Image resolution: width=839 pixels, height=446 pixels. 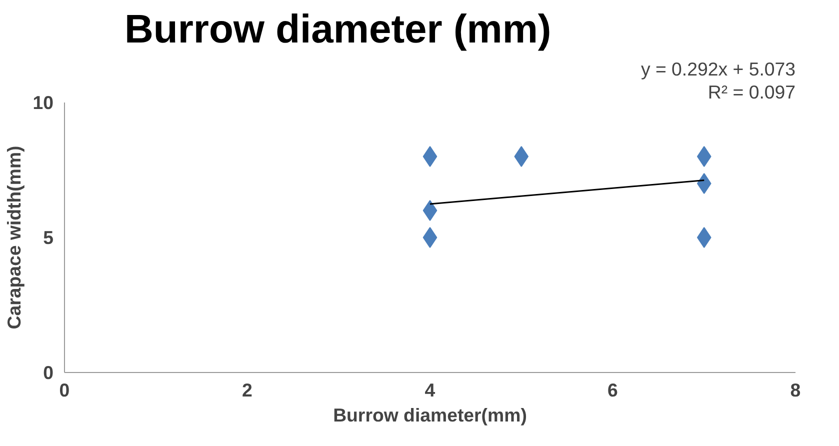 I want to click on x-tick-label: 0, so click(x=64, y=390).